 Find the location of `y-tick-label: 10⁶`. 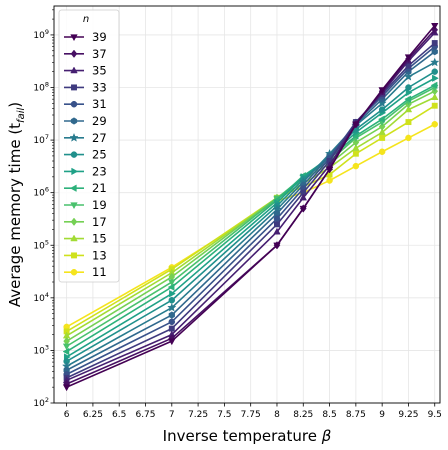

y-tick-label: 10⁶ is located at coordinates (41, 192).